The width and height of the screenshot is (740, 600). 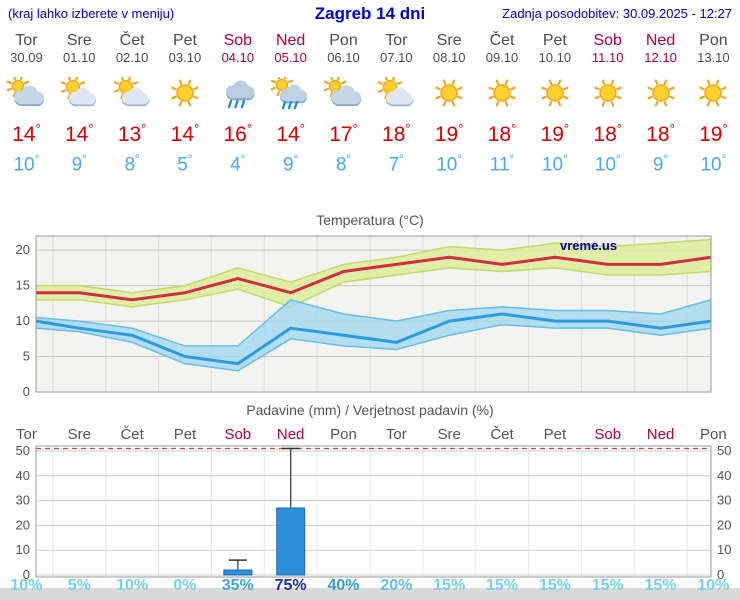 What do you see at coordinates (343, 57) in the screenshot?
I see `day-date: 06.10` at bounding box center [343, 57].